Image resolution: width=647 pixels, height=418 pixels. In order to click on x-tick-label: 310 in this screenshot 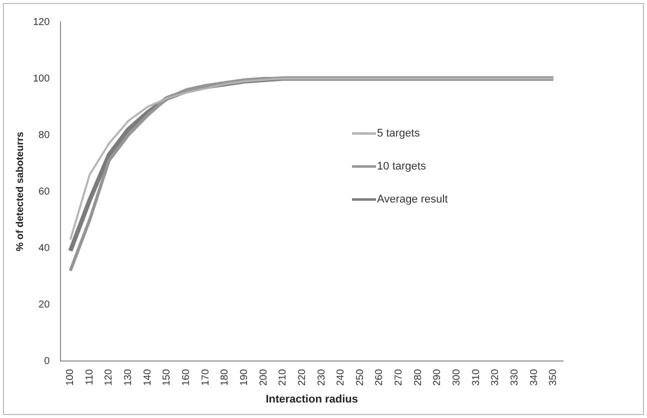, I will do `click(476, 377)`.